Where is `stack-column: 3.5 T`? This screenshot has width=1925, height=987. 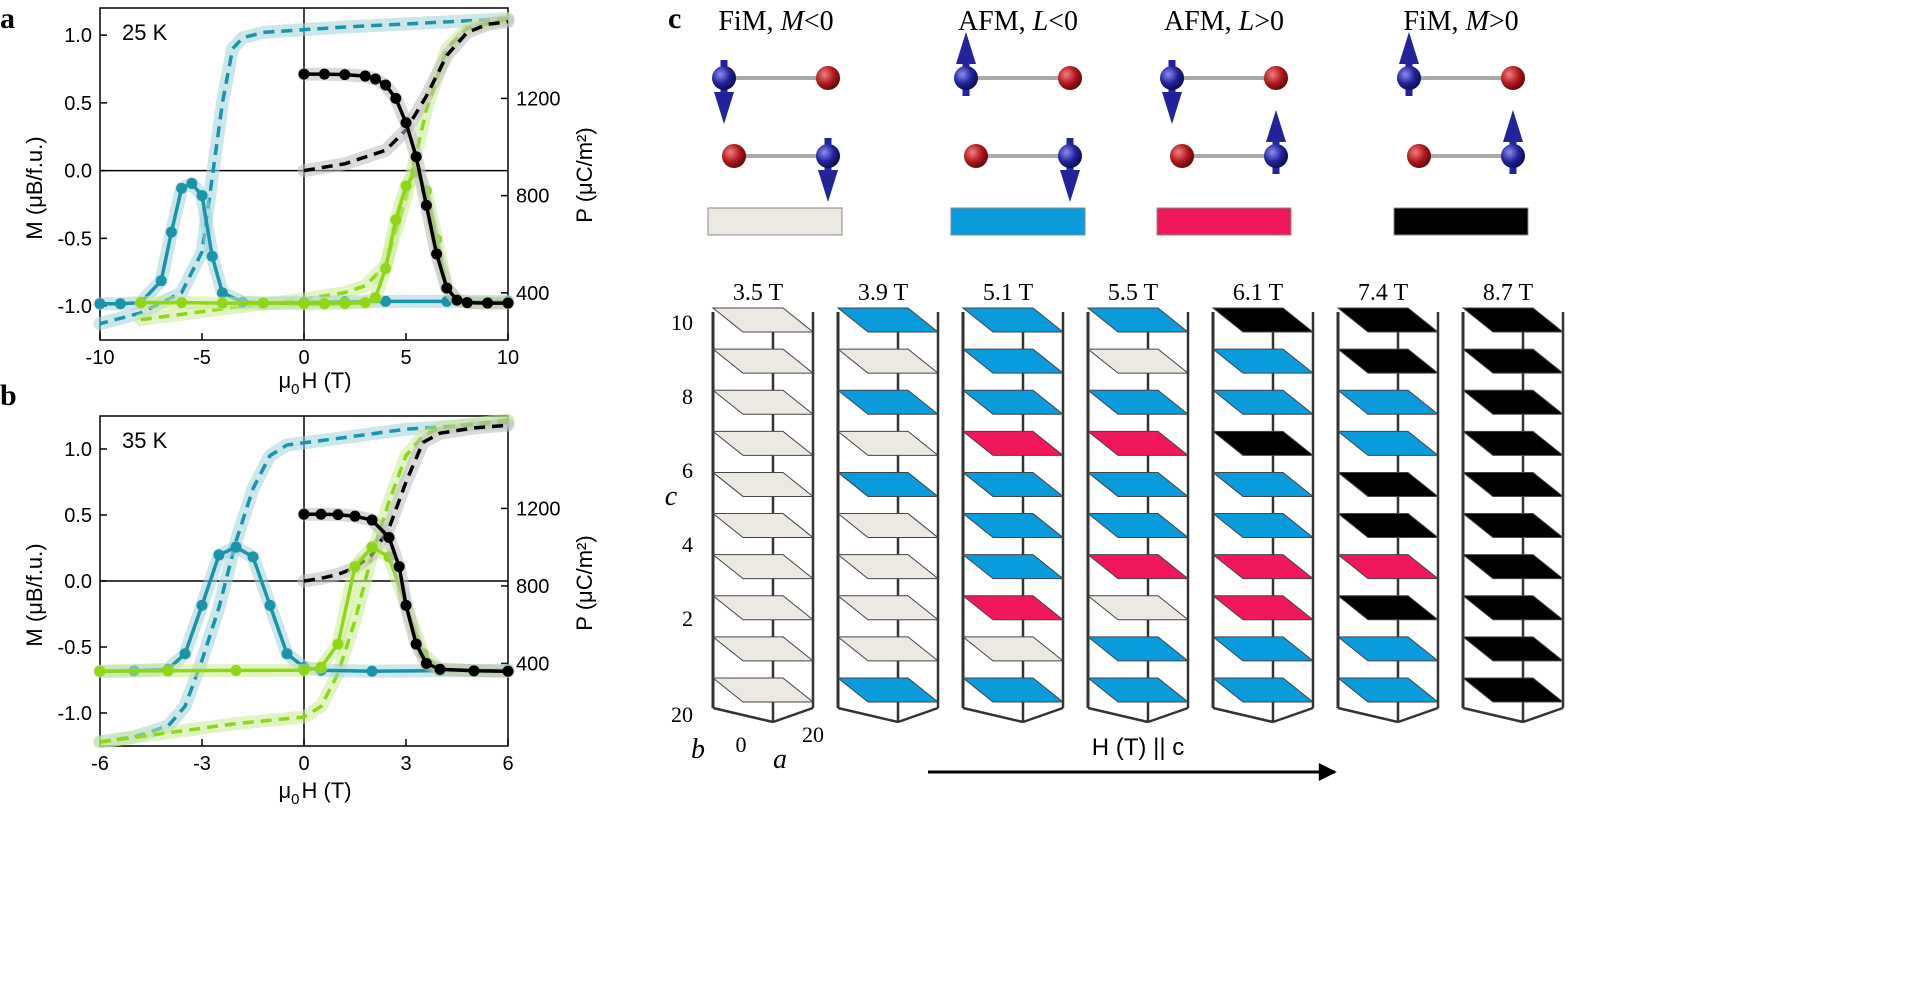 stack-column: 3.5 T is located at coordinates (763, 502).